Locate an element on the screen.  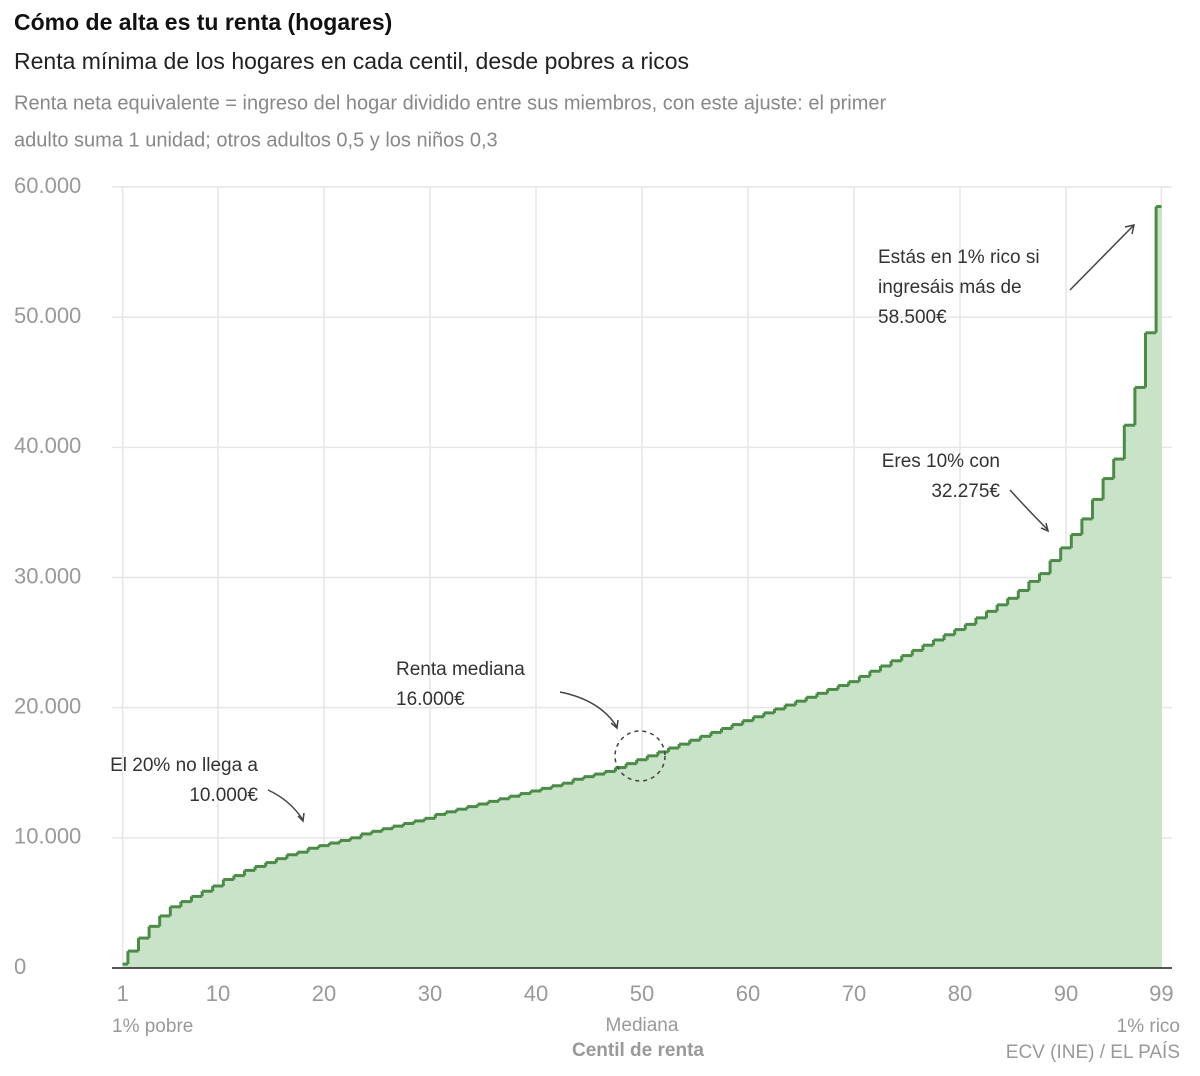
y-tick-label: 0 is located at coordinates (20, 966).